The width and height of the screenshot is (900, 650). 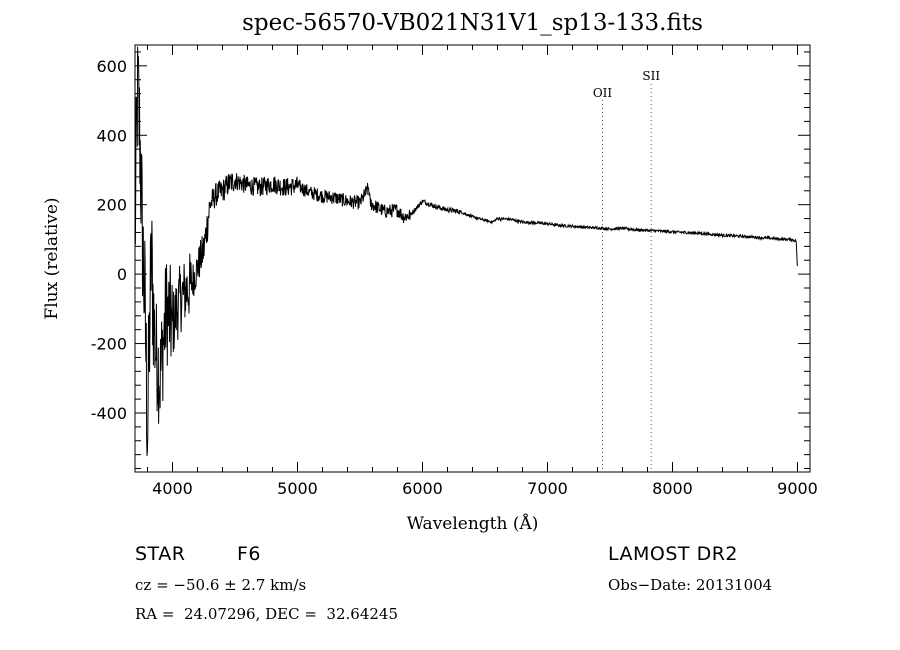 What do you see at coordinates (249, 554) in the screenshot?
I see `spectral-subclass: F6` at bounding box center [249, 554].